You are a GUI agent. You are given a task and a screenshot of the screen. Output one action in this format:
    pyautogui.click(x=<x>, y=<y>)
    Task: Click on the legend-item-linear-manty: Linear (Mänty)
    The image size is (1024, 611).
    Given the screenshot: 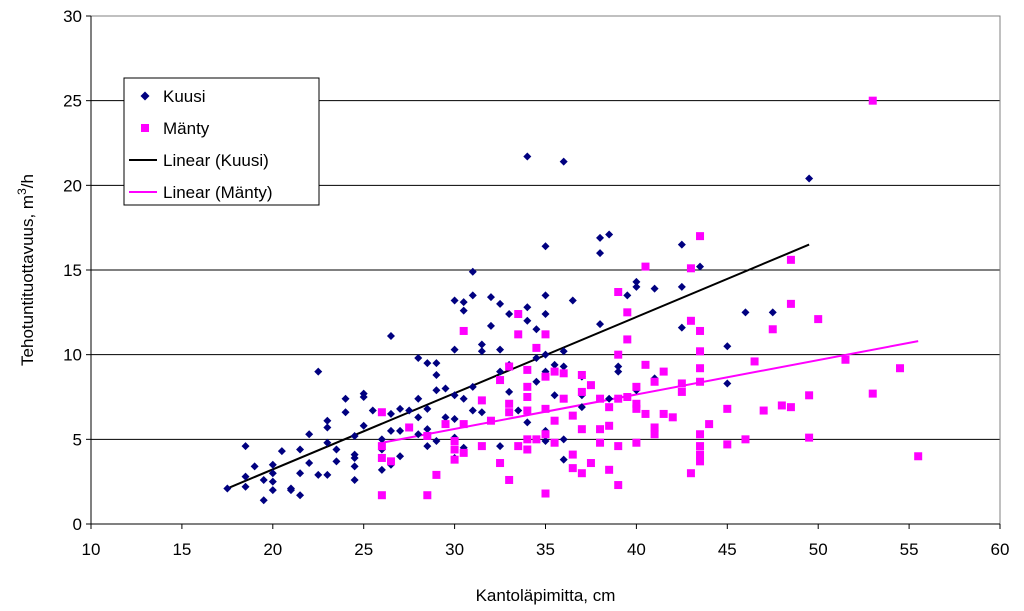 What is the action you would take?
    pyautogui.click(x=201, y=192)
    